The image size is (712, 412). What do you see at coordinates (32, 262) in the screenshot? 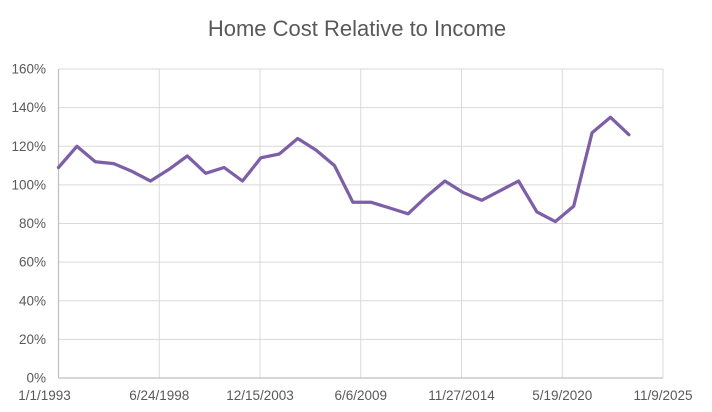
I see `y-axis-label: 60%` at bounding box center [32, 262].